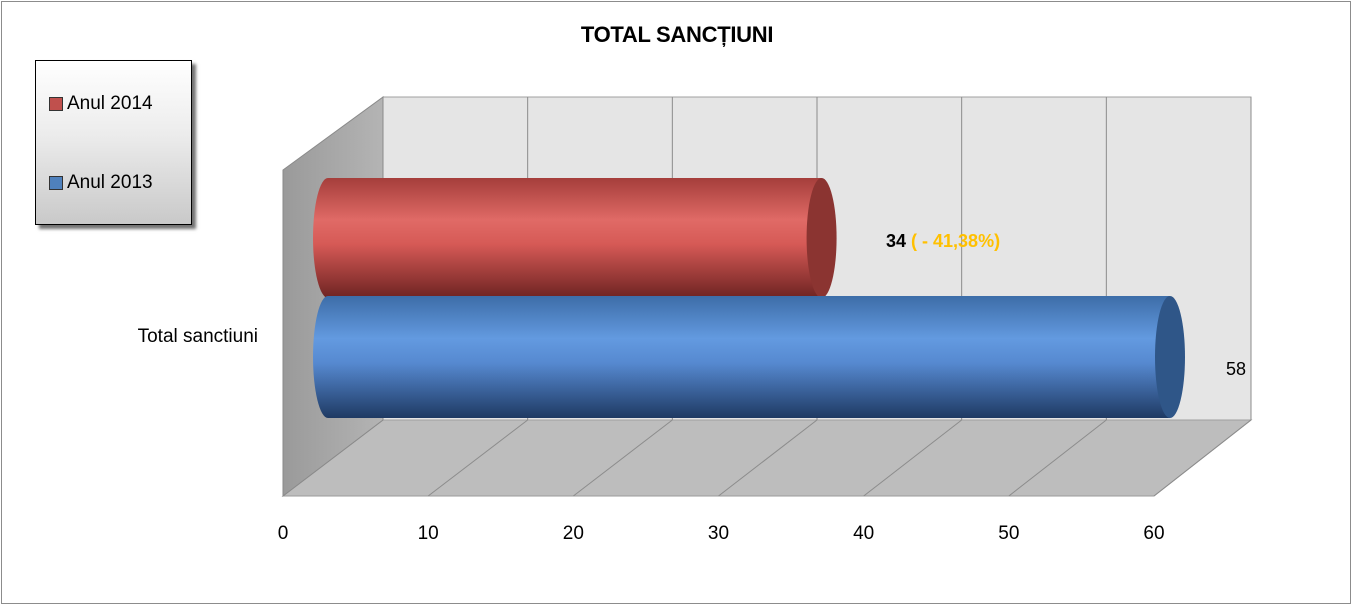  What do you see at coordinates (113, 142) in the screenshot?
I see `chart-legend: Anul 2014 Anul 2013` at bounding box center [113, 142].